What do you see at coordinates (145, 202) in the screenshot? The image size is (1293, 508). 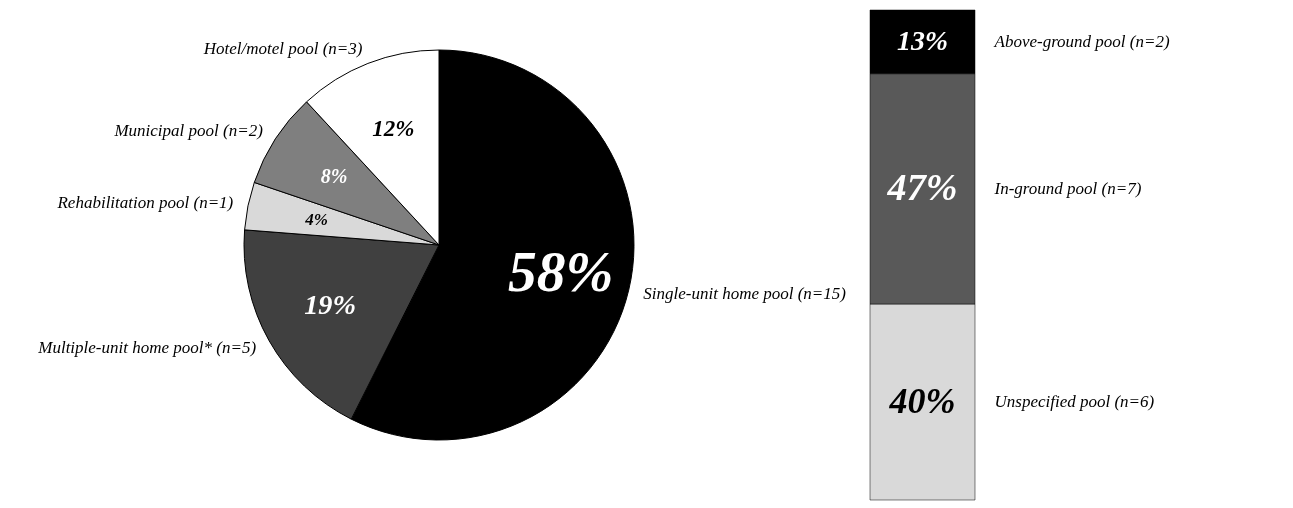 I see `slice-label: Rehabilitation pool (n=1)` at bounding box center [145, 202].